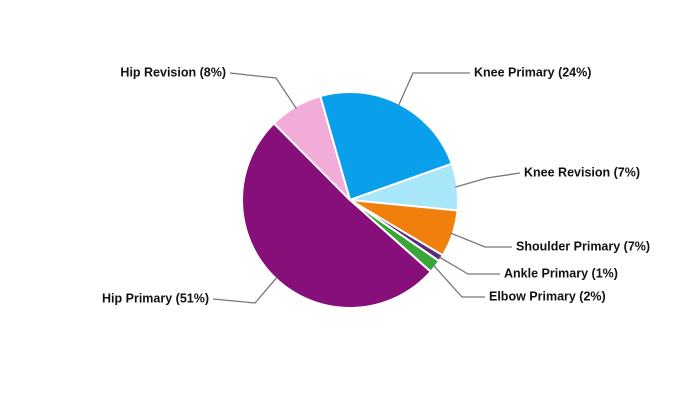 This screenshot has height=400, width=700. What do you see at coordinates (582, 172) in the screenshot?
I see `slice-label: Knee Revision (7%)` at bounding box center [582, 172].